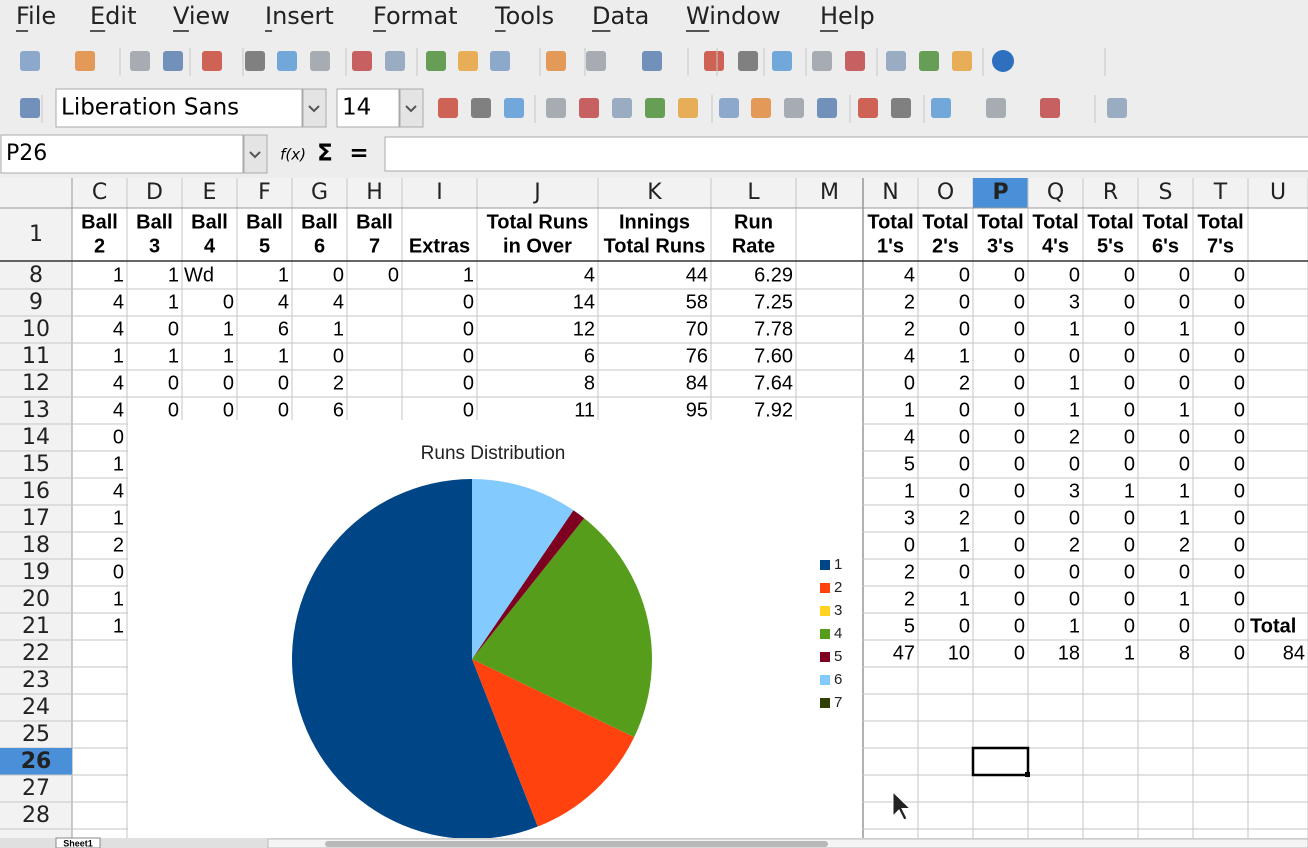  I want to click on column-header: C, so click(99, 192).